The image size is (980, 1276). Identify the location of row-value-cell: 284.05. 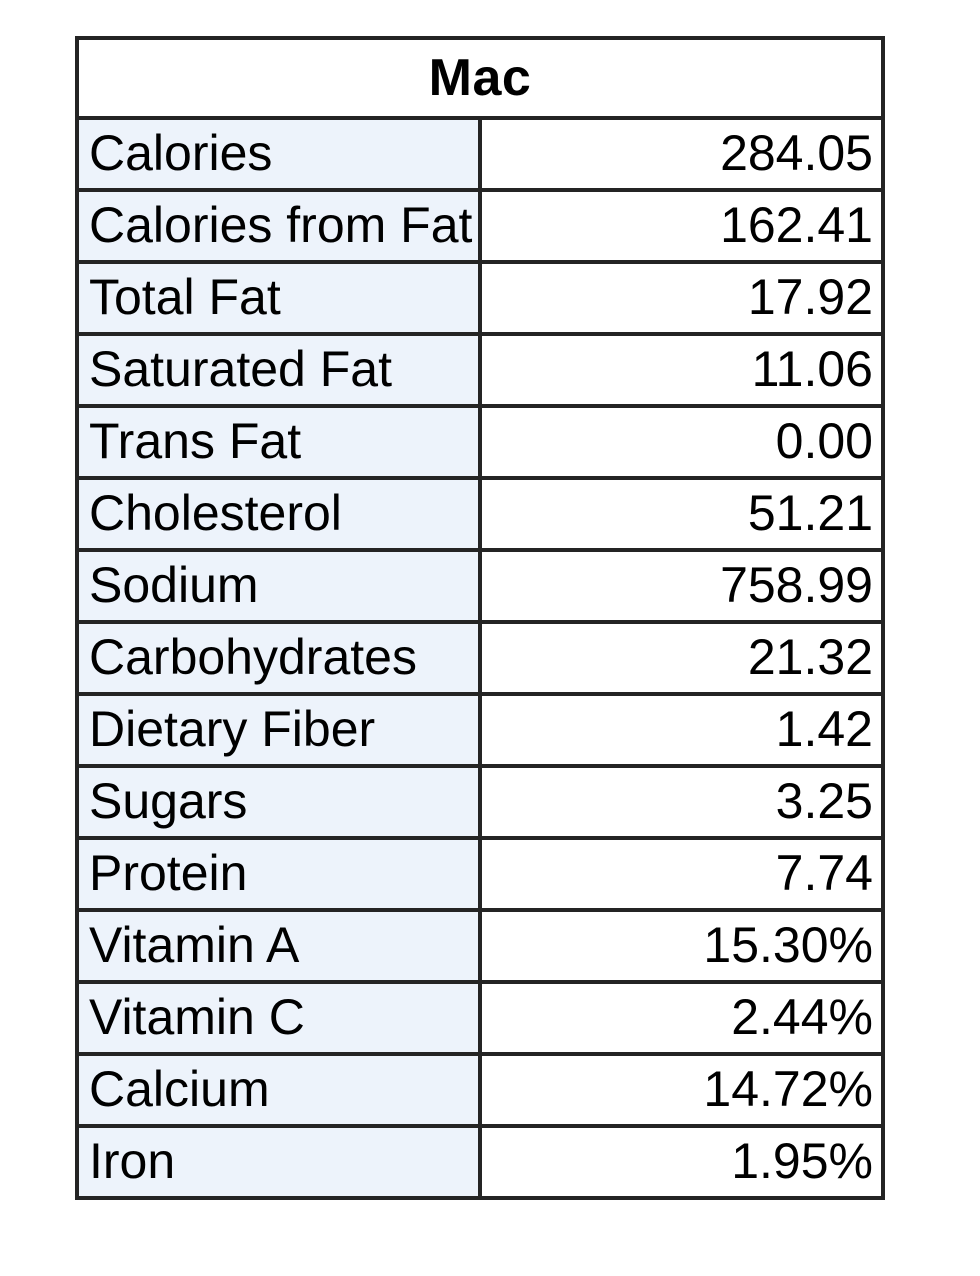
(681, 154).